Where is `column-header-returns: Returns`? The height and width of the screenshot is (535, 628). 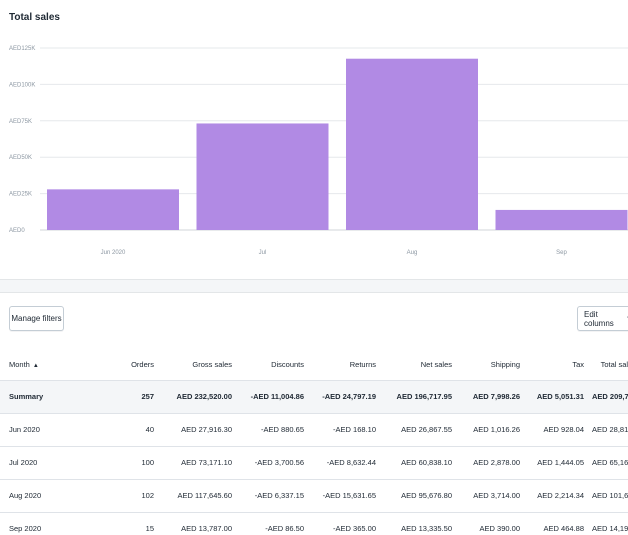
column-header-returns: Returns is located at coordinates (344, 365).